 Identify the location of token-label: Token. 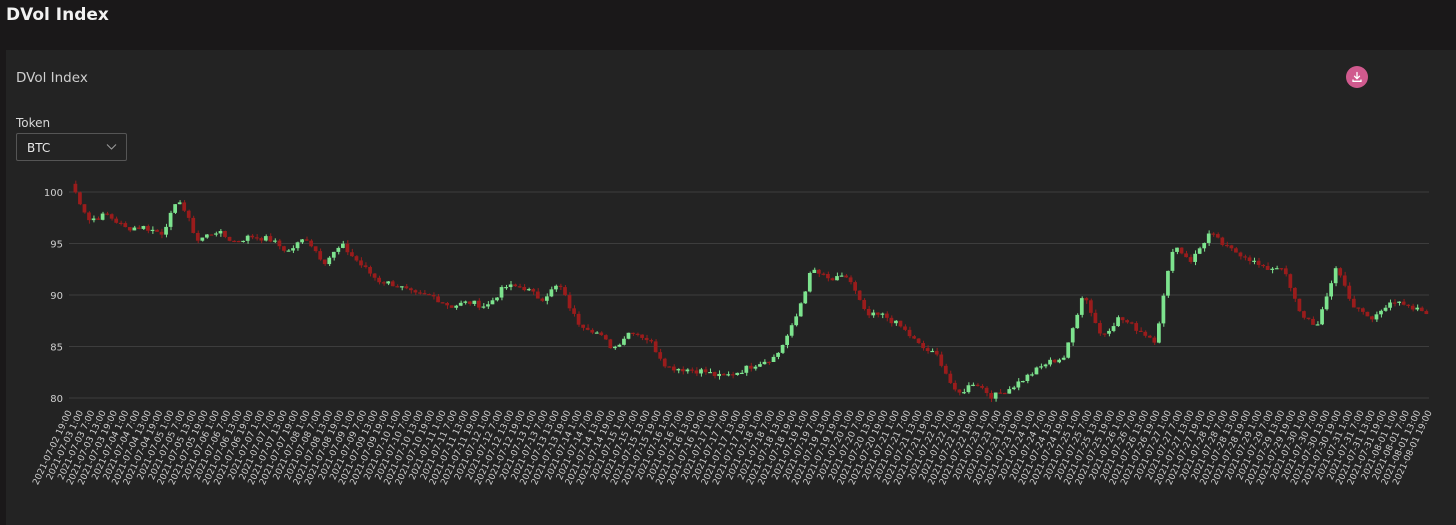
(33, 123).